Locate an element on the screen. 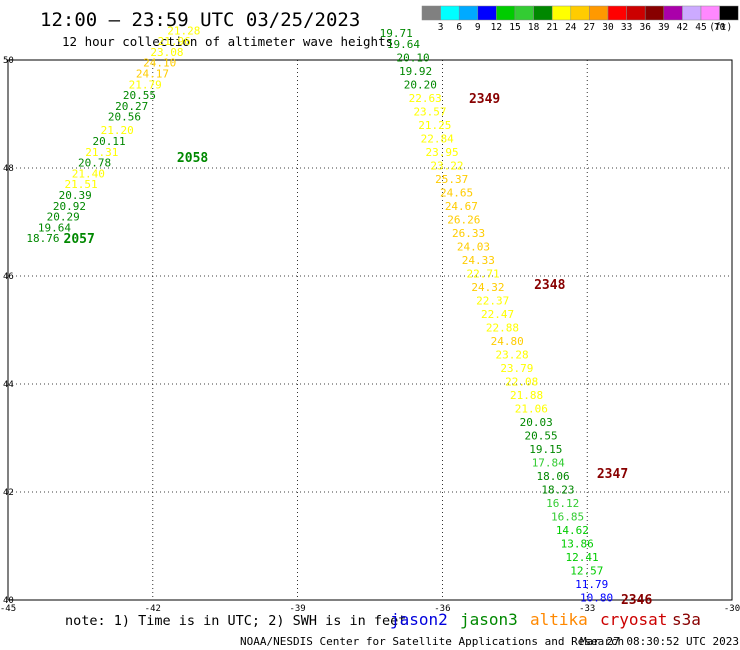  wave-height-label: 21.28 is located at coordinates (183, 30).